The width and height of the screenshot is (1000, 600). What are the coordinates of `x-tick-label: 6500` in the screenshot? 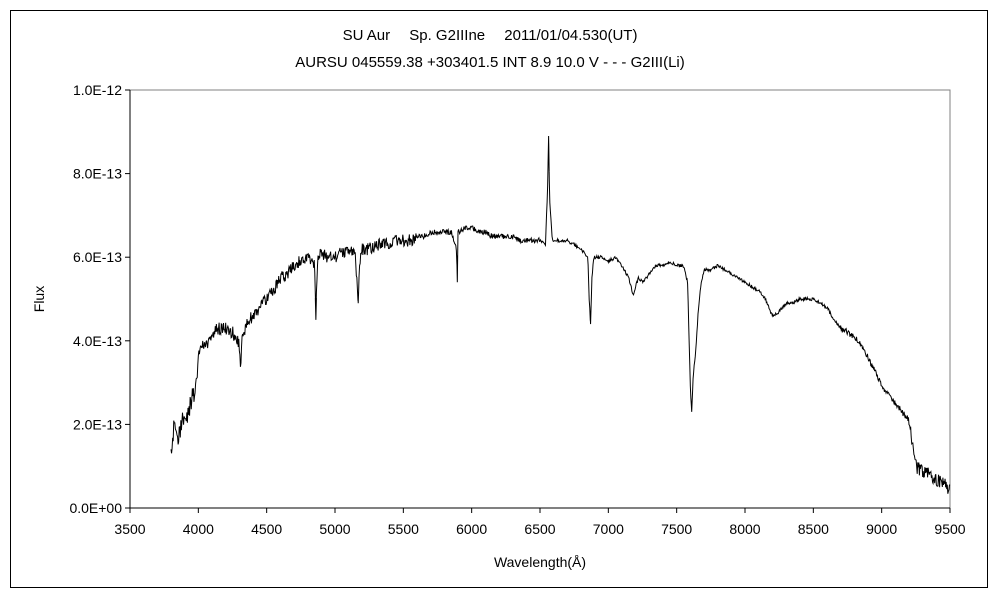 It's located at (539, 529).